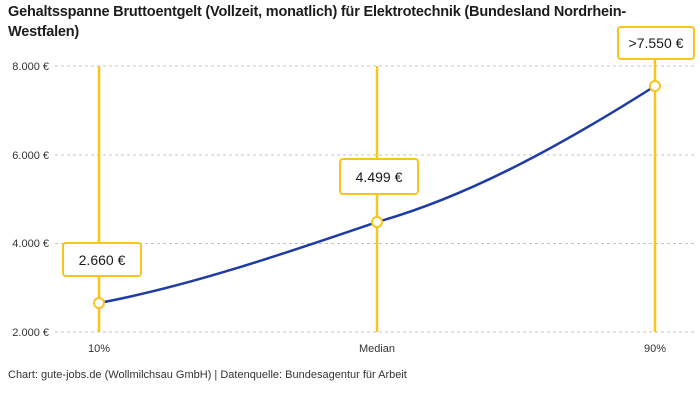 This screenshot has height=400, width=700. I want to click on value-label-90: >7.550 €, so click(656, 43).